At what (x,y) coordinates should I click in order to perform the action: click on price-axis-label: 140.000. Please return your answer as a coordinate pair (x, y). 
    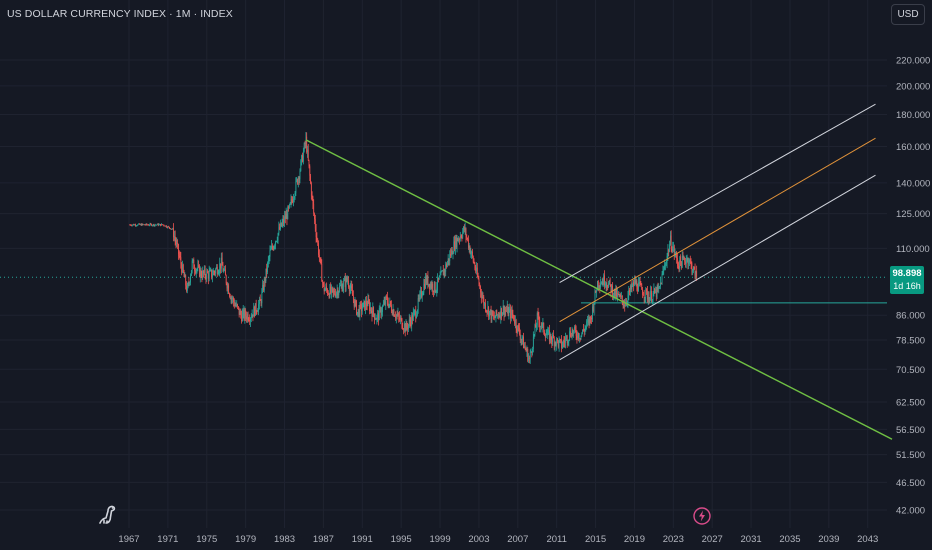
    Looking at the image, I should click on (913, 183).